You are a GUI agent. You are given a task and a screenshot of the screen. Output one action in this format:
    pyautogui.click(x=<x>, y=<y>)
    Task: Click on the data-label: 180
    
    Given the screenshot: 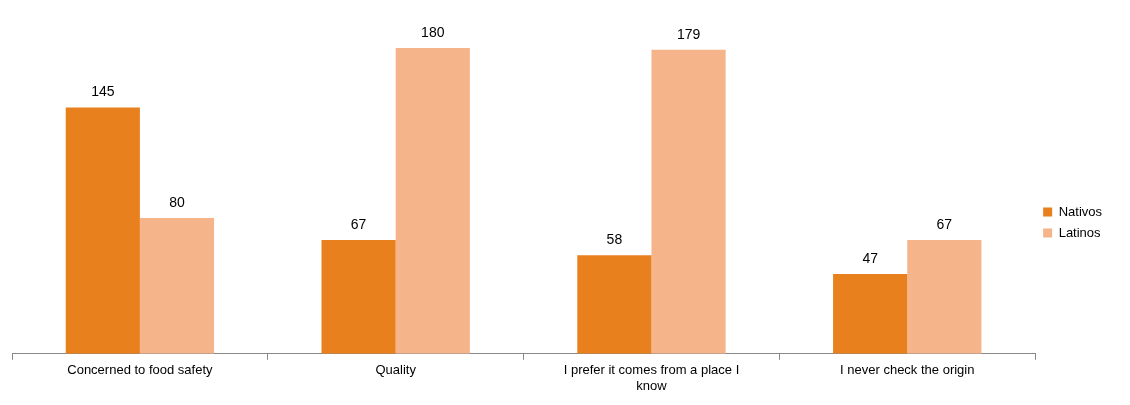 What is the action you would take?
    pyautogui.click(x=433, y=31)
    